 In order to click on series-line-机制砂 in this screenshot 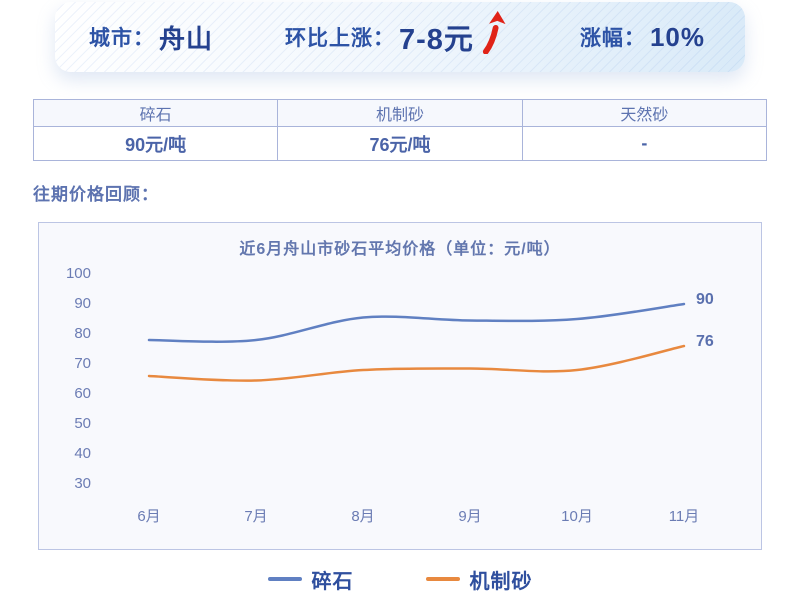, I will do `click(416, 363)`.